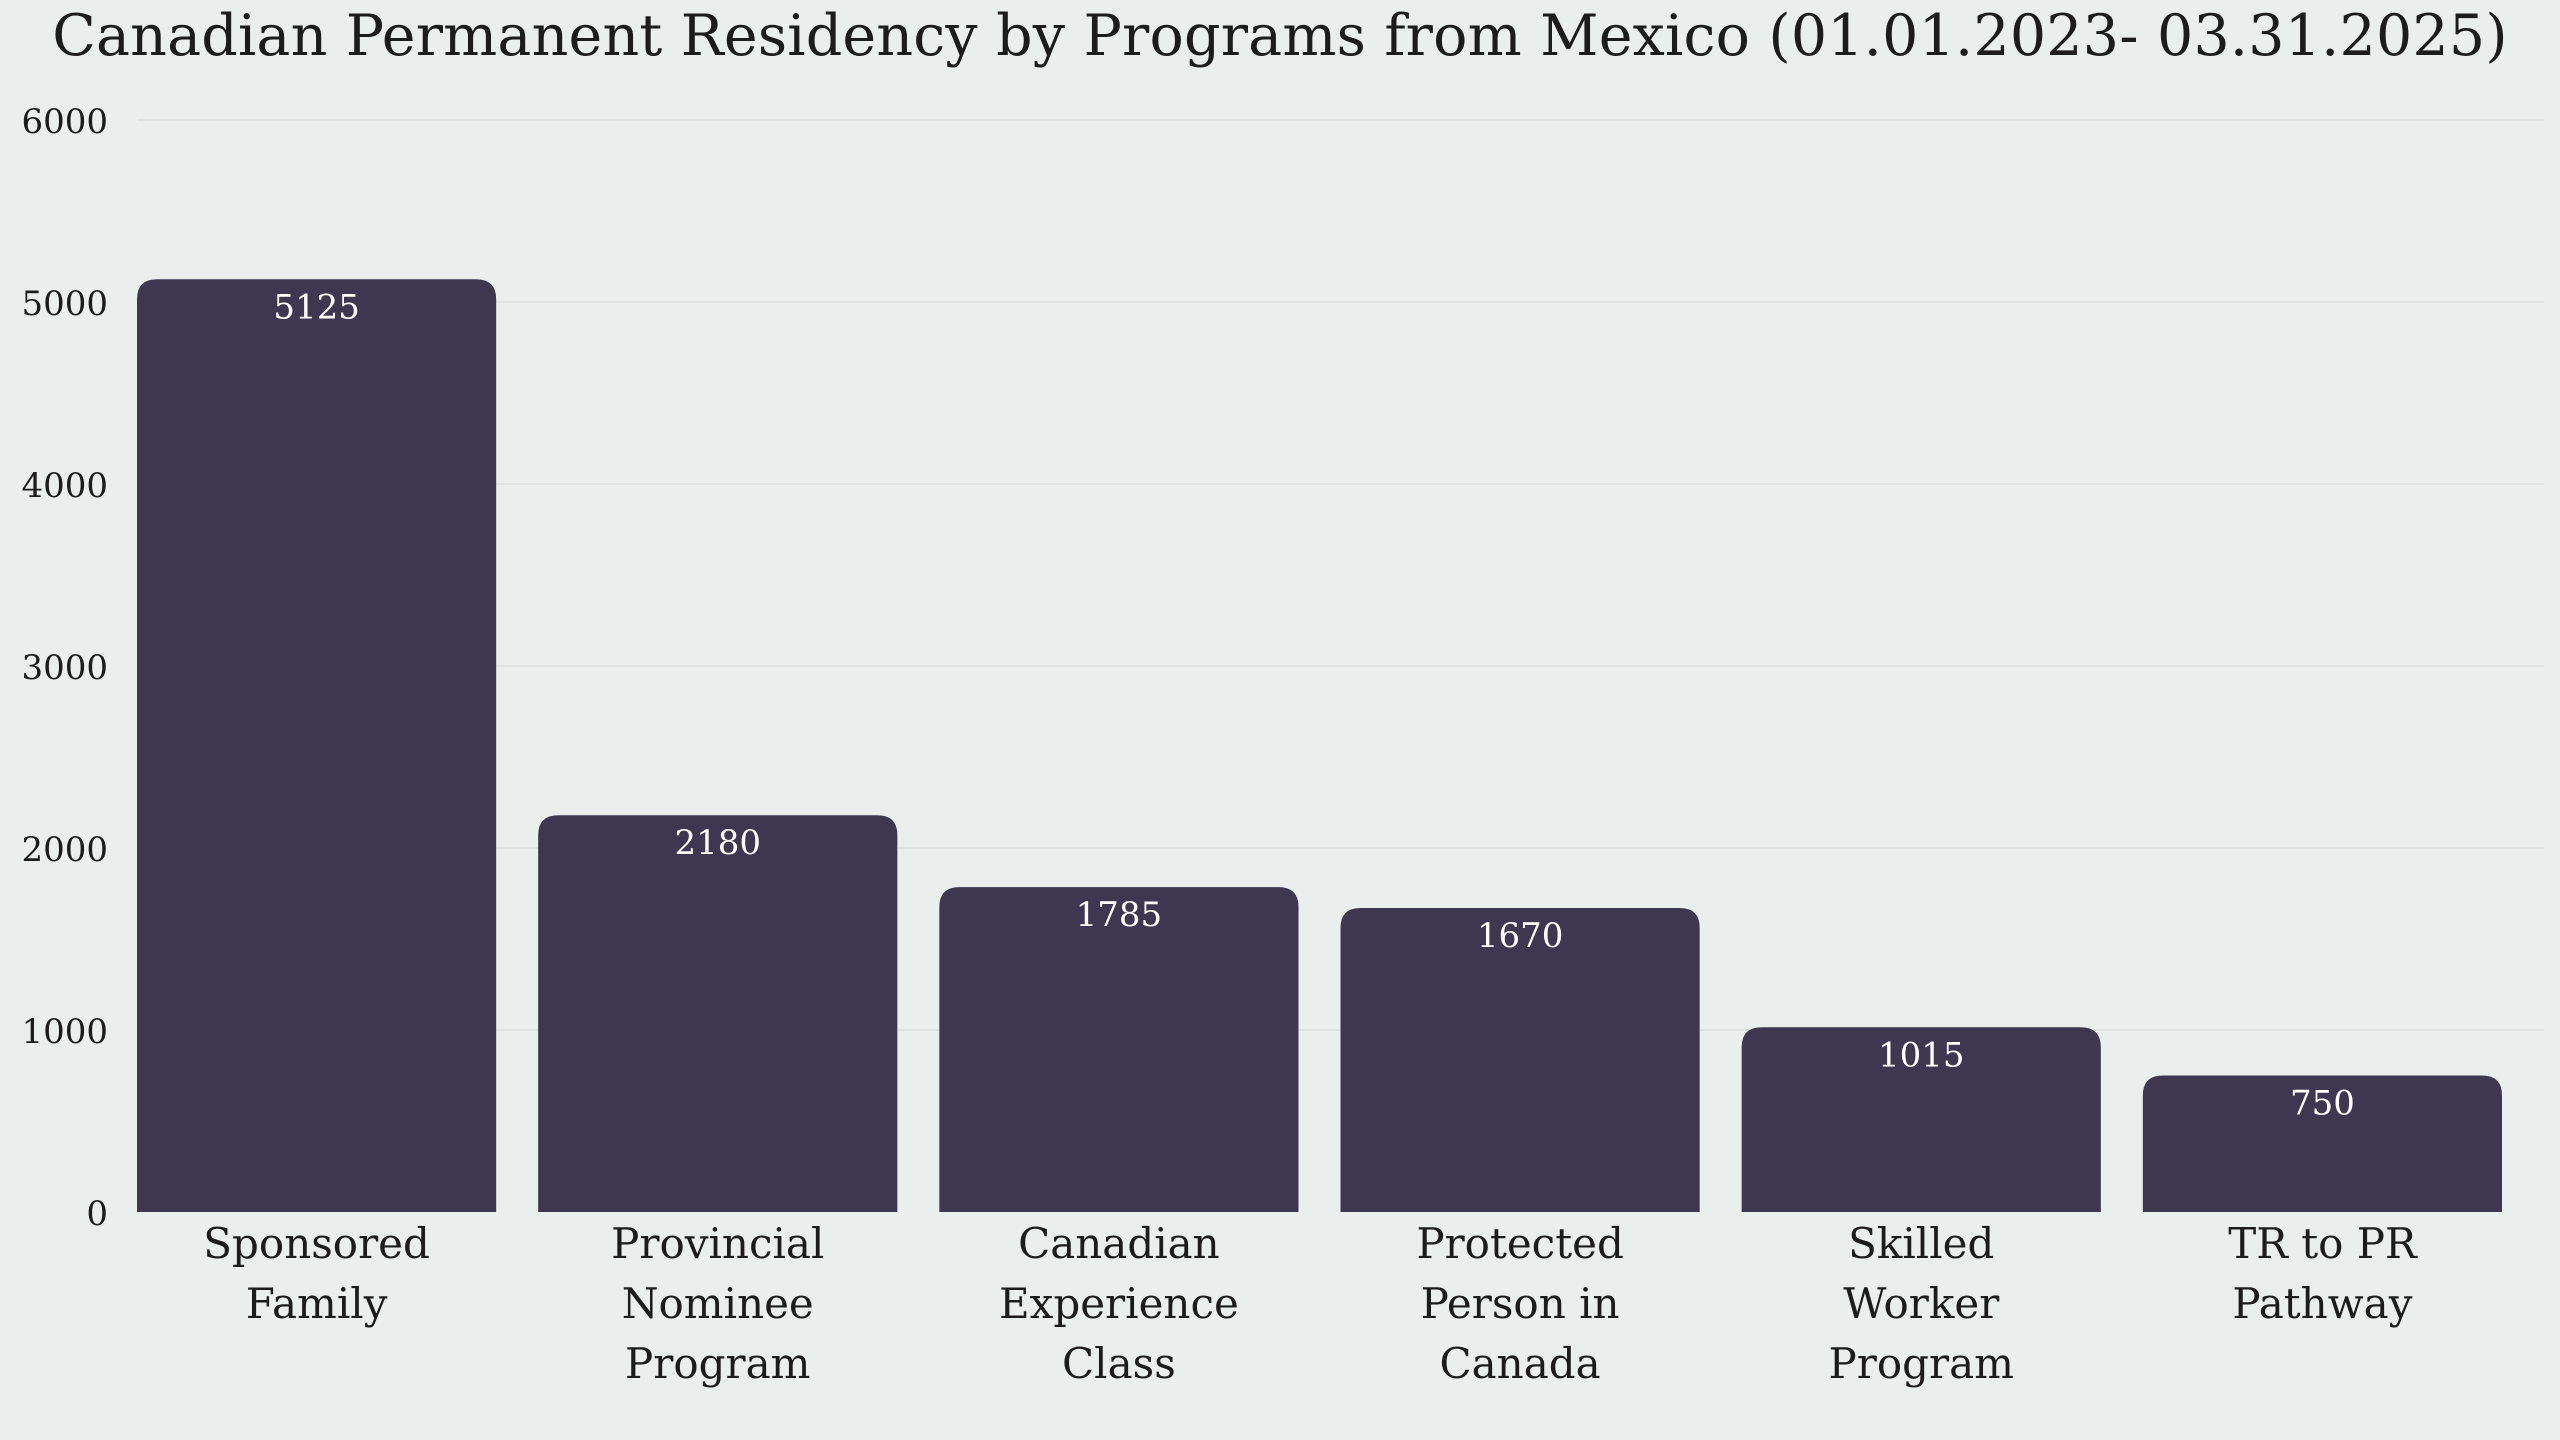  I want to click on x-tick-label: Protected Person in Canada, so click(1520, 1303).